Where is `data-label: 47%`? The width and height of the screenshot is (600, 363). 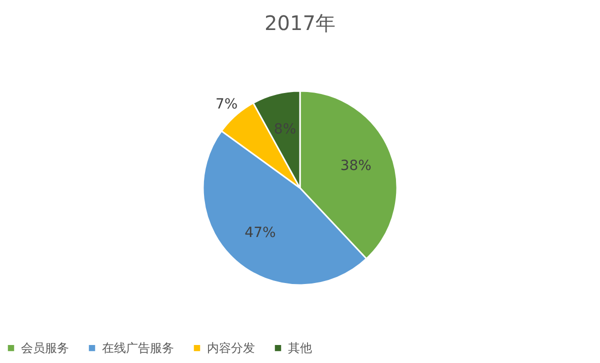
data-label: 47% is located at coordinates (260, 233).